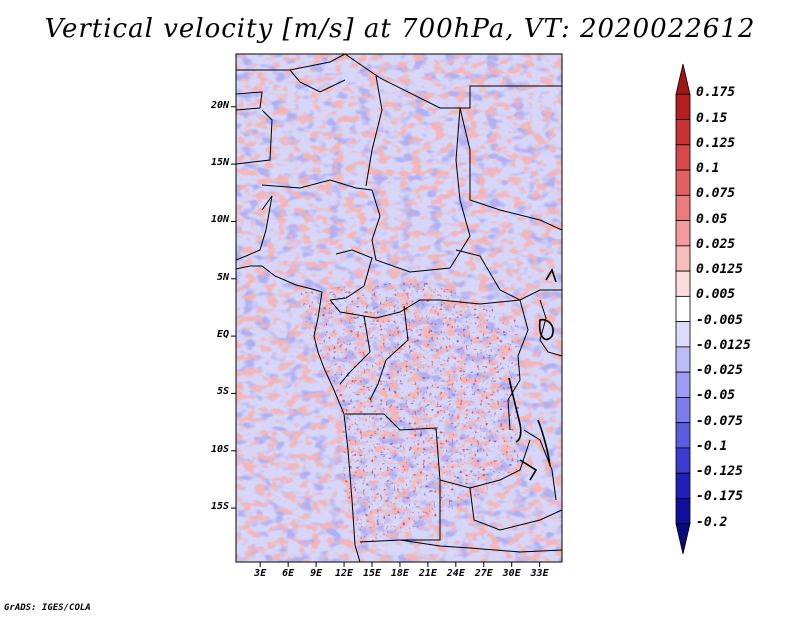  What do you see at coordinates (483, 573) in the screenshot?
I see `lon-tick-label: 27E` at bounding box center [483, 573].